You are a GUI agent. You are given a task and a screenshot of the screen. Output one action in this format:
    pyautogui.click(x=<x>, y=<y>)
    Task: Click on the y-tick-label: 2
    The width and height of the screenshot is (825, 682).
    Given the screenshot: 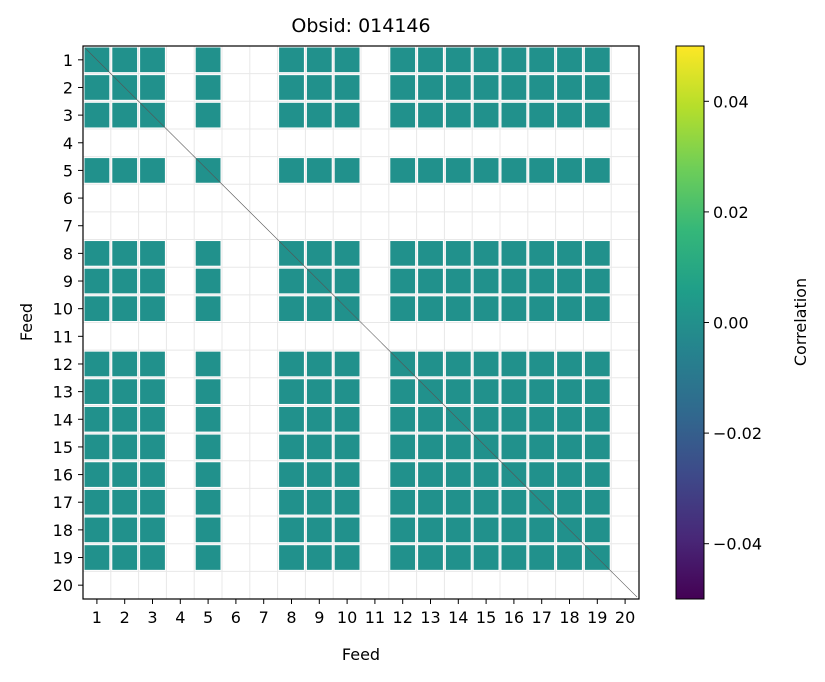 What is the action you would take?
    pyautogui.click(x=68, y=87)
    